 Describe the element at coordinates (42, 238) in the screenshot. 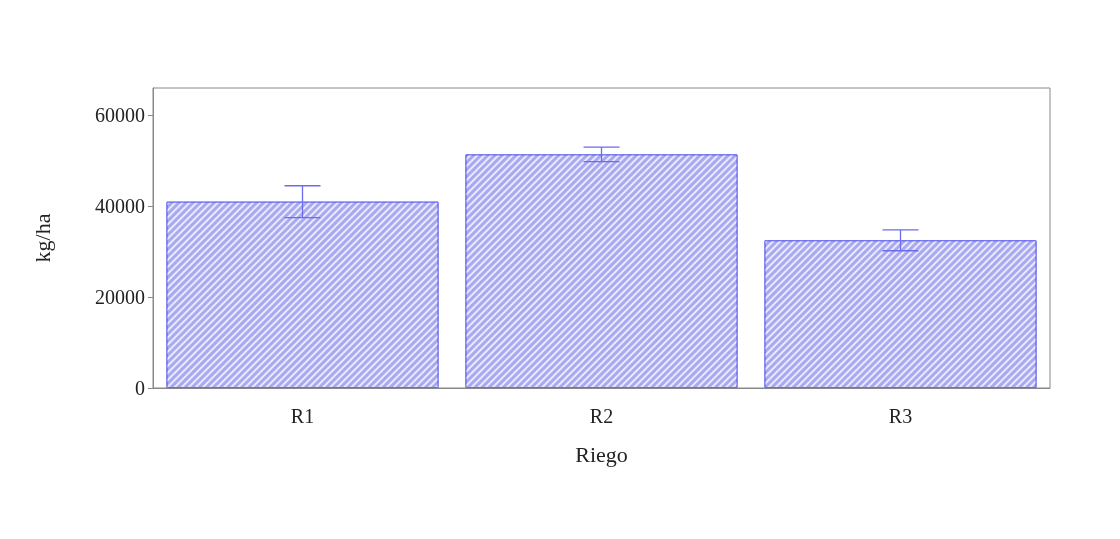

I see `y-axis-title: kg/ha` at that location.